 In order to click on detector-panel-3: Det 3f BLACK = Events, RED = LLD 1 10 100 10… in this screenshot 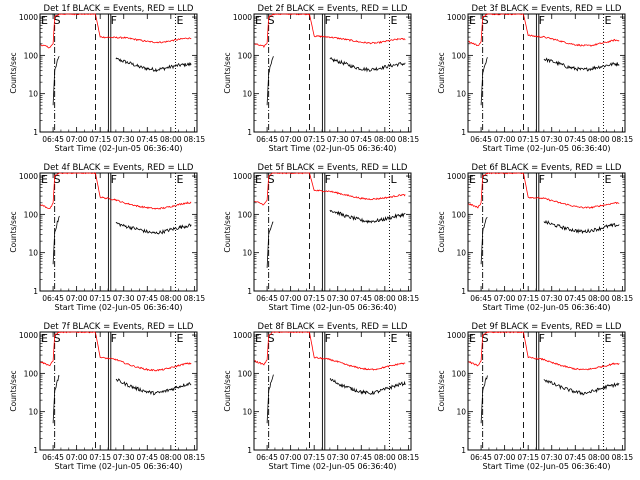, I will do `click(535, 78)`.